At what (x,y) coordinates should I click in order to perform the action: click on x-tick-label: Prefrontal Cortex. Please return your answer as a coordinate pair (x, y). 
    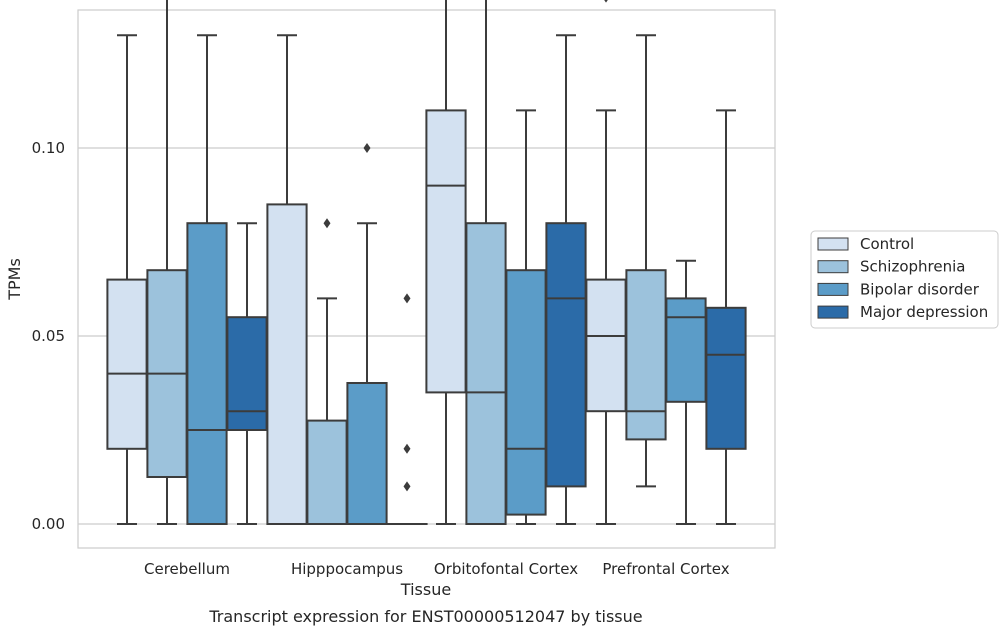
    Looking at the image, I should click on (665, 569).